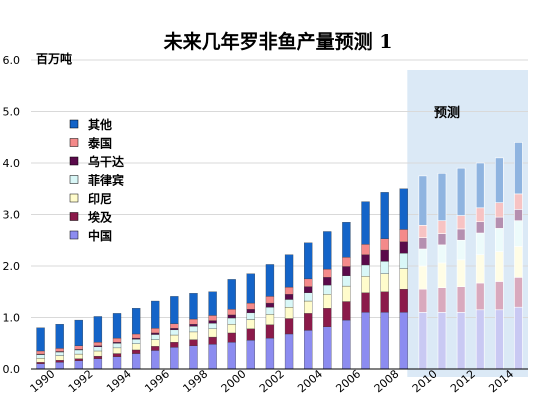 This screenshot has width=548, height=417. I want to click on x-tick-label: 2008, so click(387, 381).